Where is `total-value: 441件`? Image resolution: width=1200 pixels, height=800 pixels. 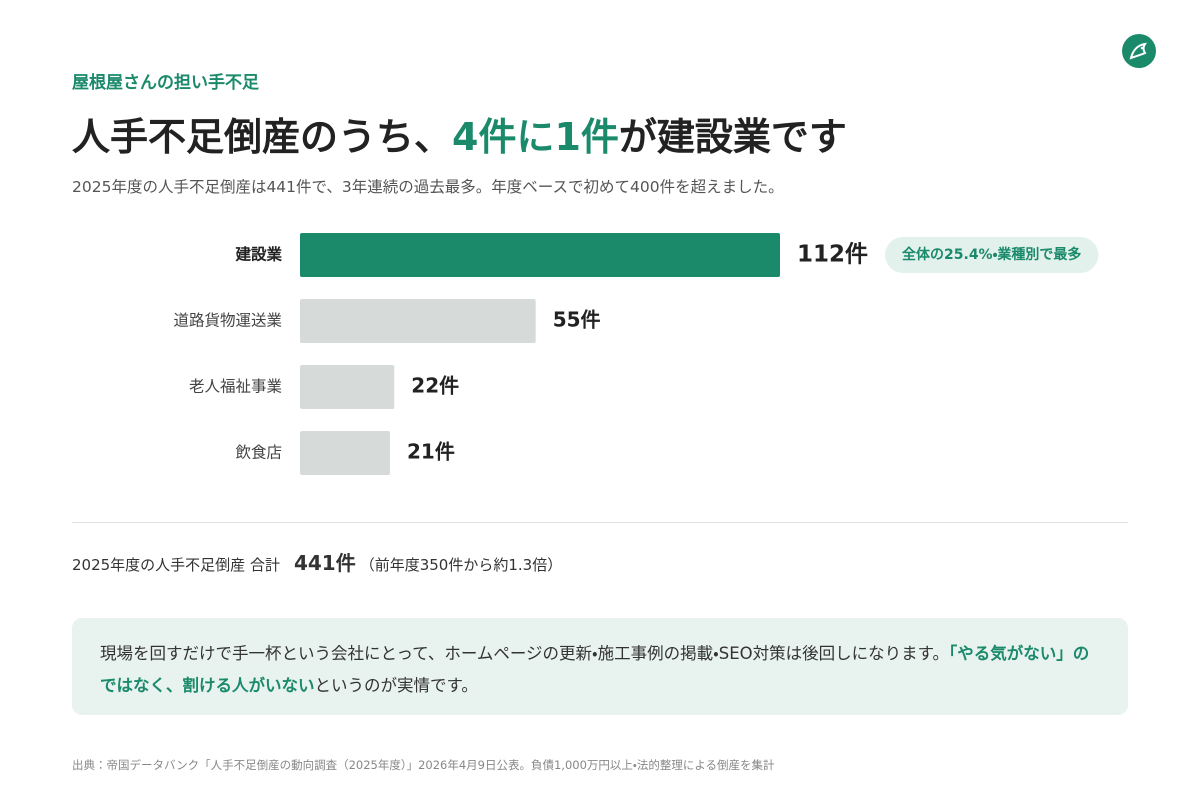 total-value: 441件 is located at coordinates (324, 563).